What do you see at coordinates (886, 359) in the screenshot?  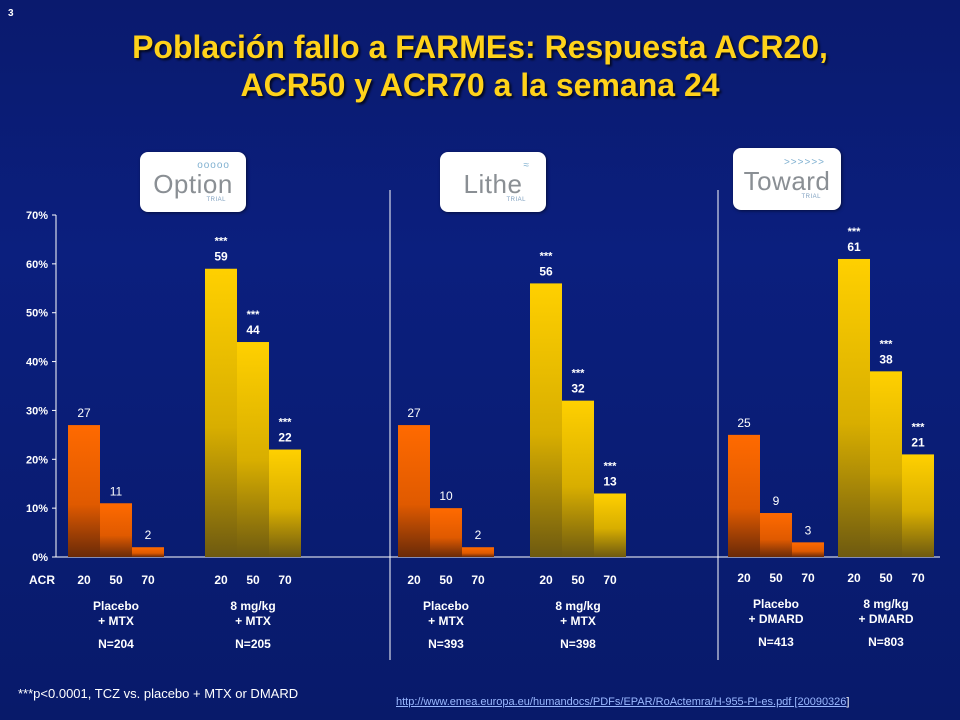 I see `bar-value-label: 38` at bounding box center [886, 359].